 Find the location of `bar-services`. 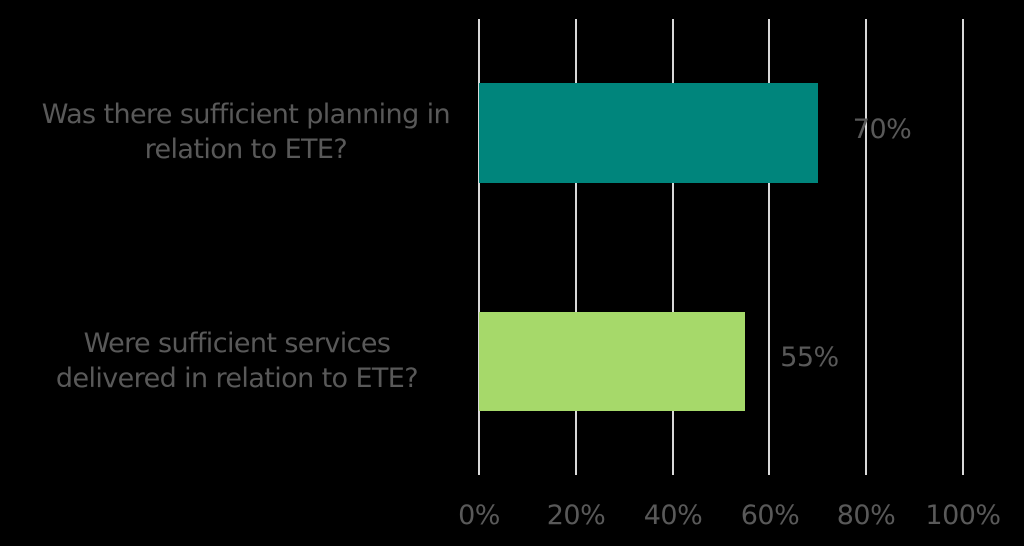

bar-services is located at coordinates (612, 361).